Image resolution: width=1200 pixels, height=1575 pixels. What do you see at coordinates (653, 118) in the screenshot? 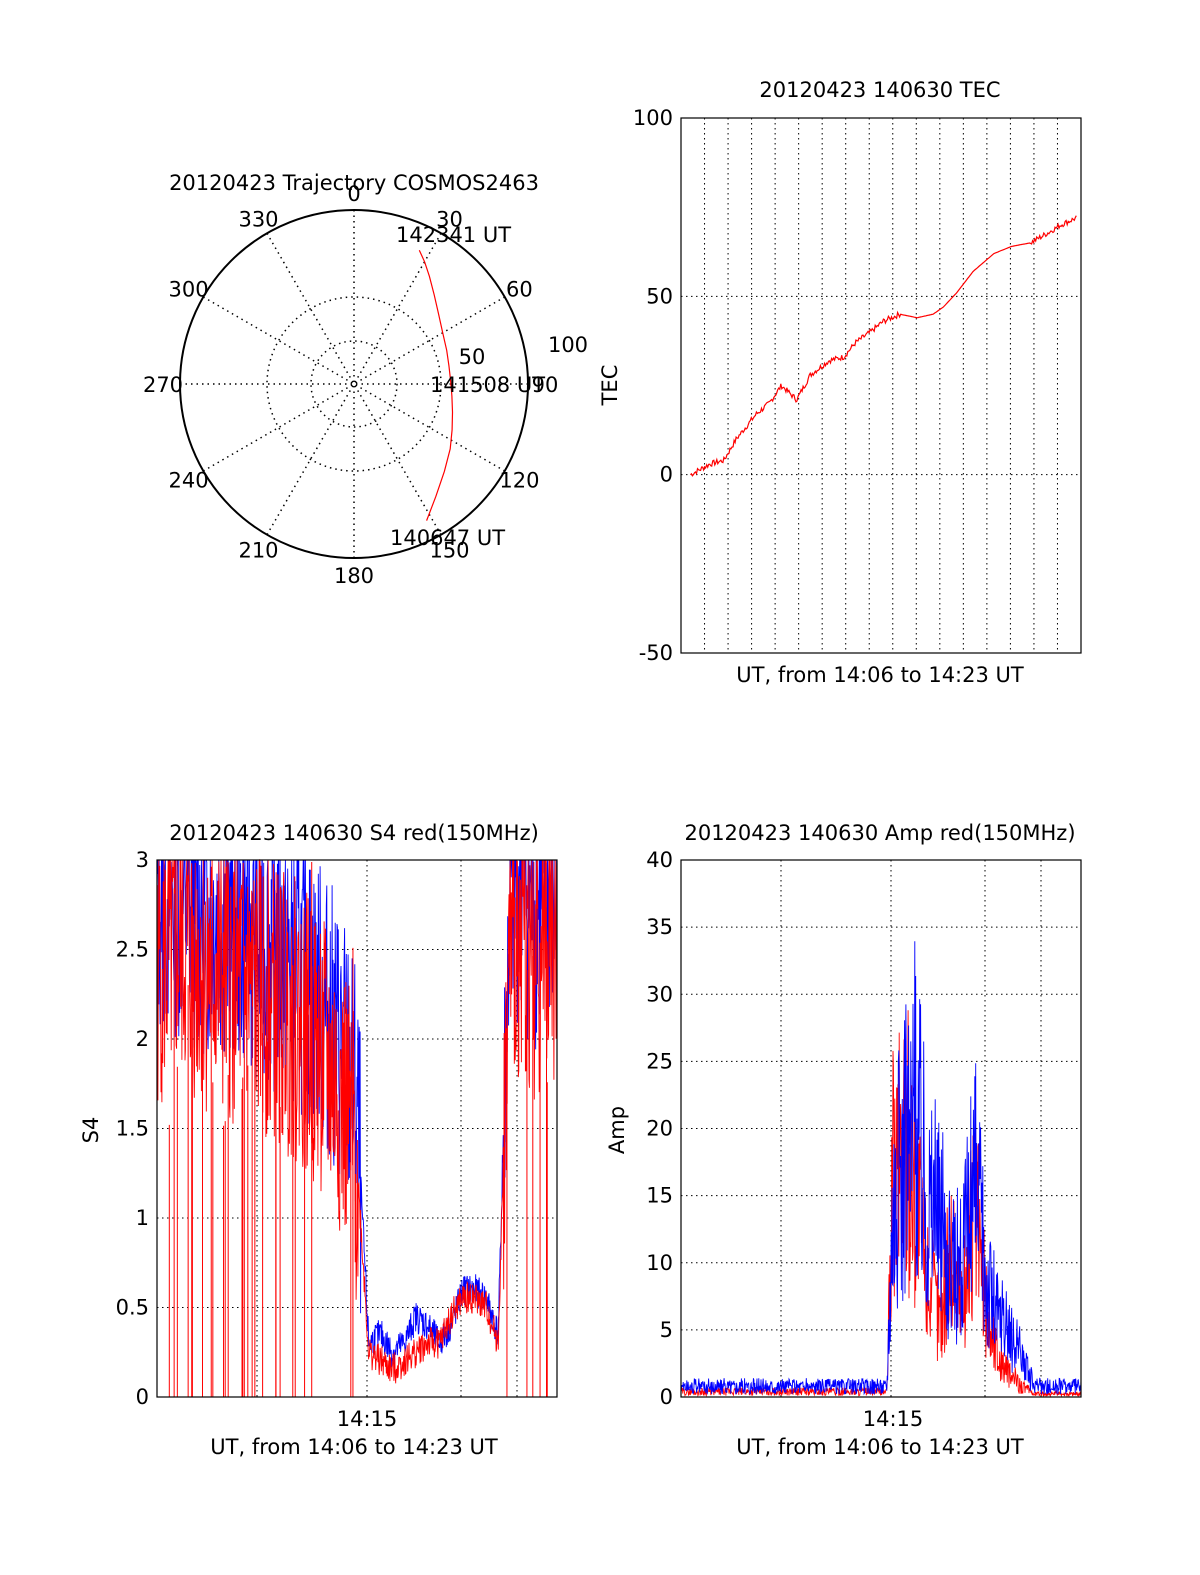
I see `tec-y-tick-100: 100` at bounding box center [653, 118].